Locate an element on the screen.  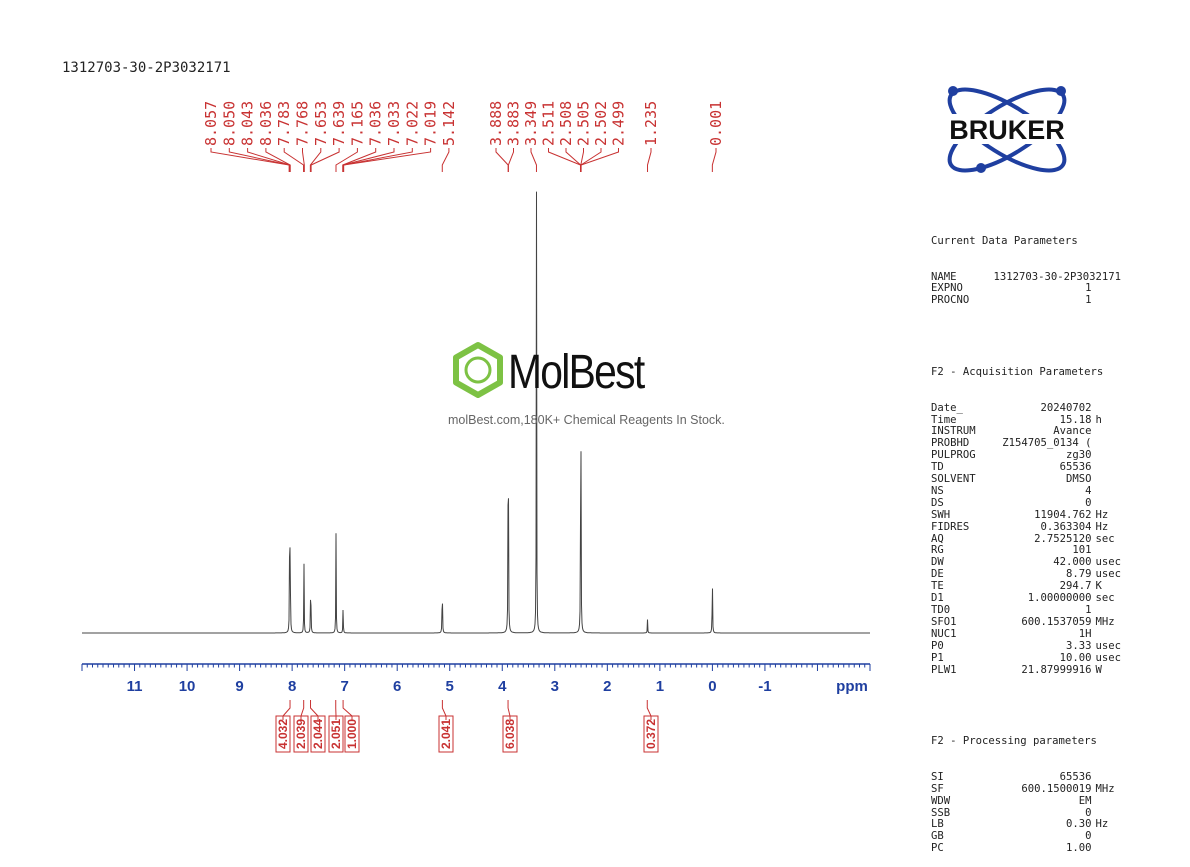
acq-params-header: F2 - Acquisition Parameters is located at coordinates (1026, 373).